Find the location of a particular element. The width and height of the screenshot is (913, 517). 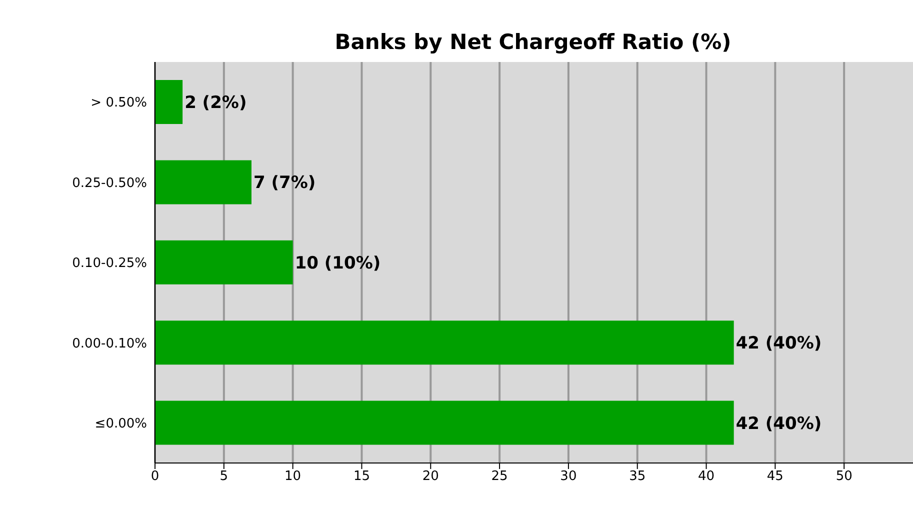

y-tick-label: > 0.50% is located at coordinates (118, 103).